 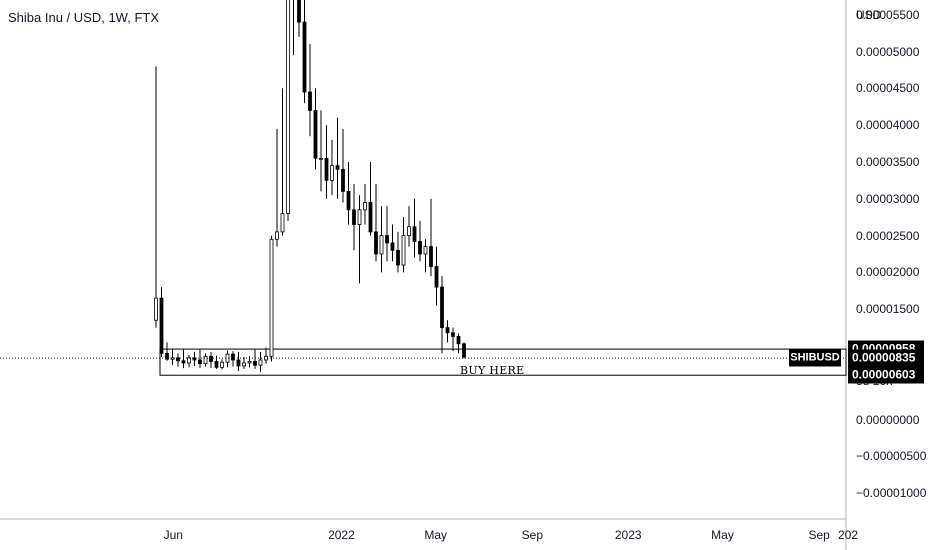 What do you see at coordinates (891, 493) in the screenshot?
I see `price-tick: −0.00001000` at bounding box center [891, 493].